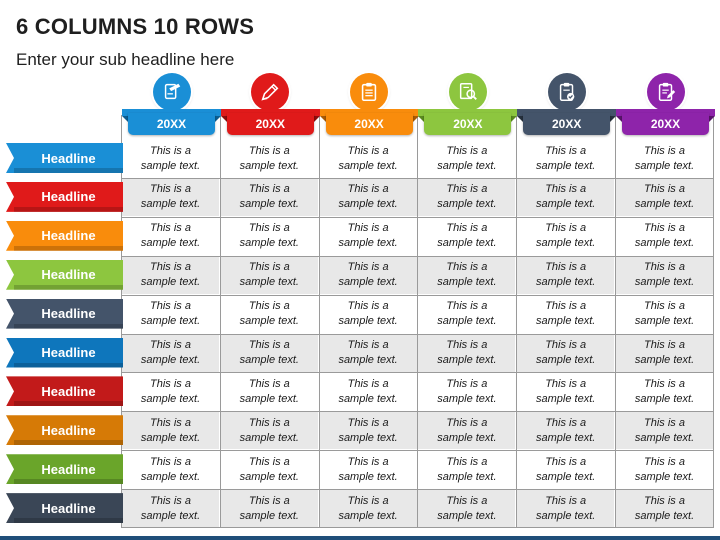  What do you see at coordinates (64, 158) in the screenshot?
I see `row-header-1: Headline` at bounding box center [64, 158].